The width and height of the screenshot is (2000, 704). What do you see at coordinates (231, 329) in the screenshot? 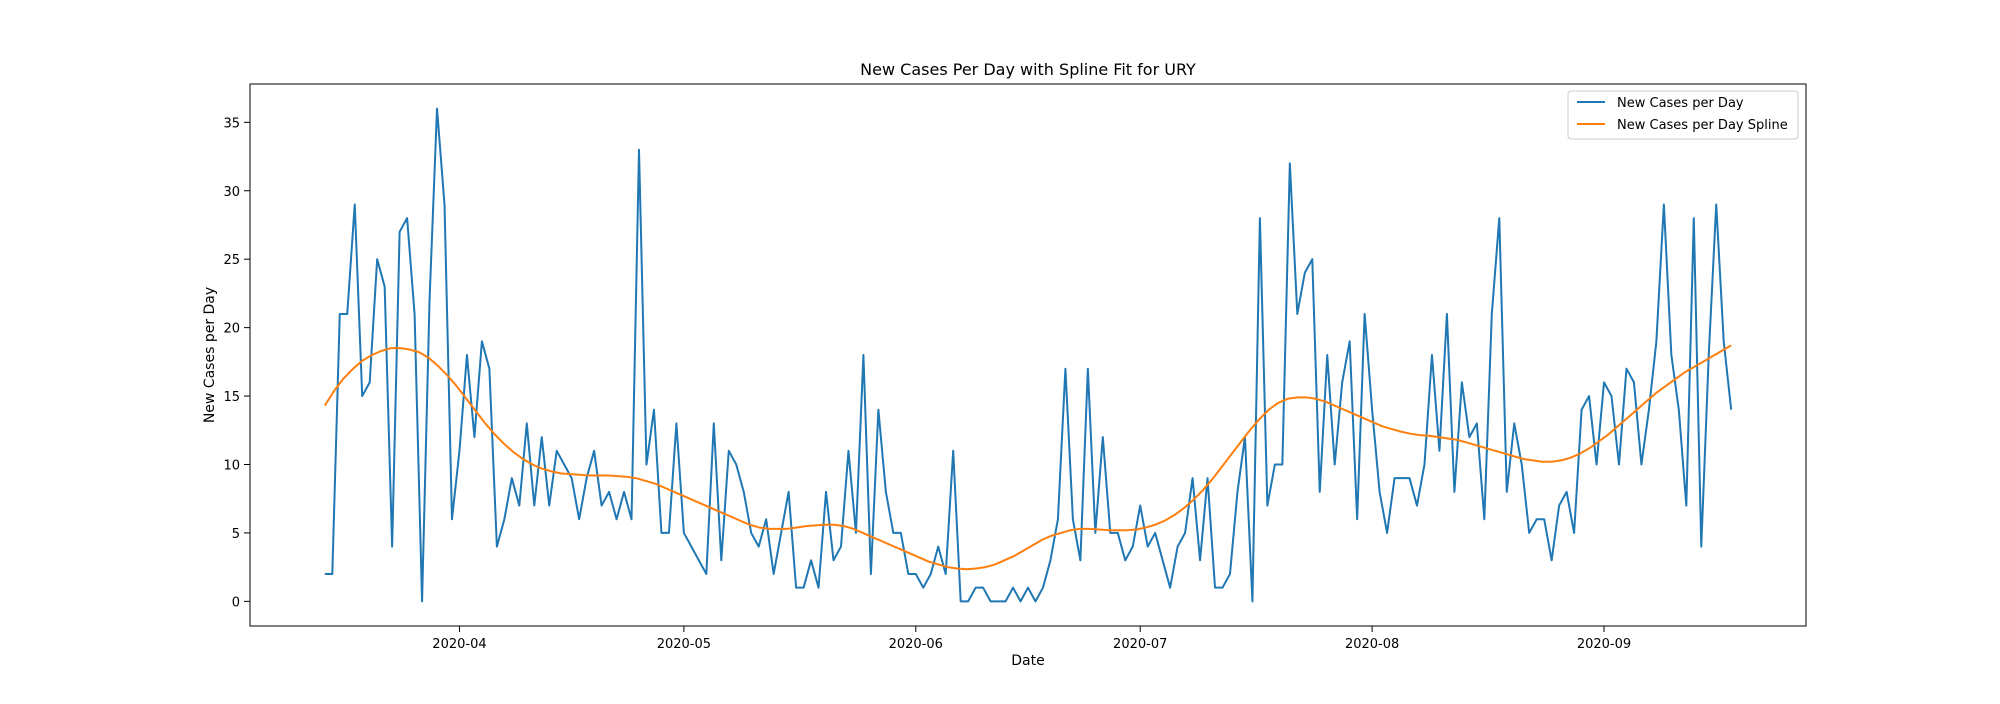
I see `y-tick-label: 20` at bounding box center [231, 329].